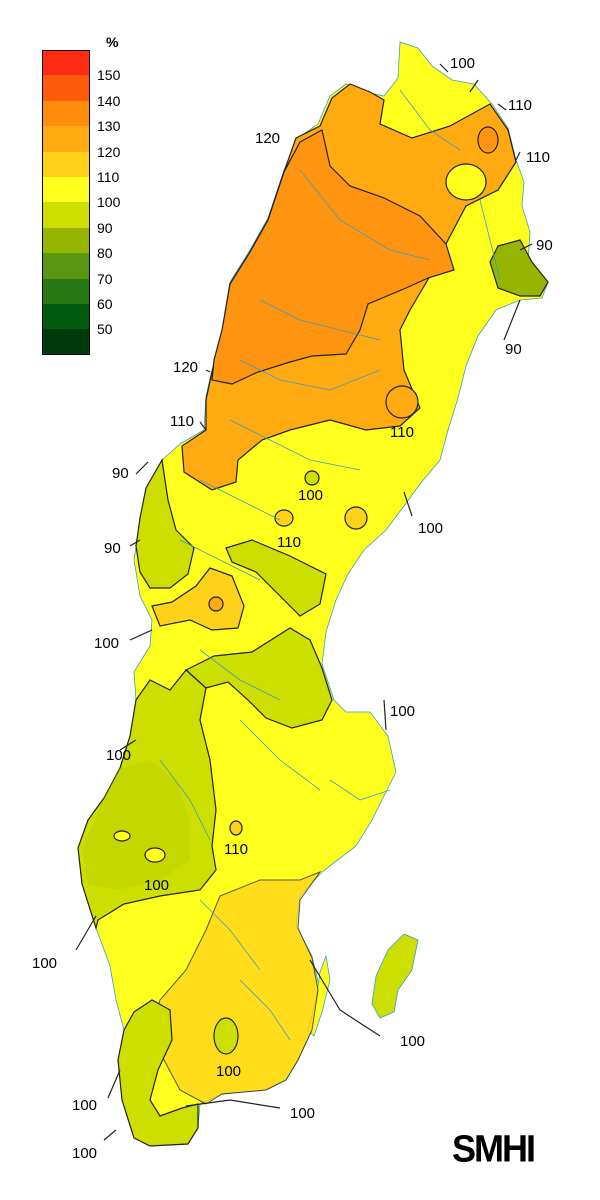 The width and height of the screenshot is (600, 1200). What do you see at coordinates (402, 432) in the screenshot?
I see `iso-label-c110a: 110` at bounding box center [402, 432].